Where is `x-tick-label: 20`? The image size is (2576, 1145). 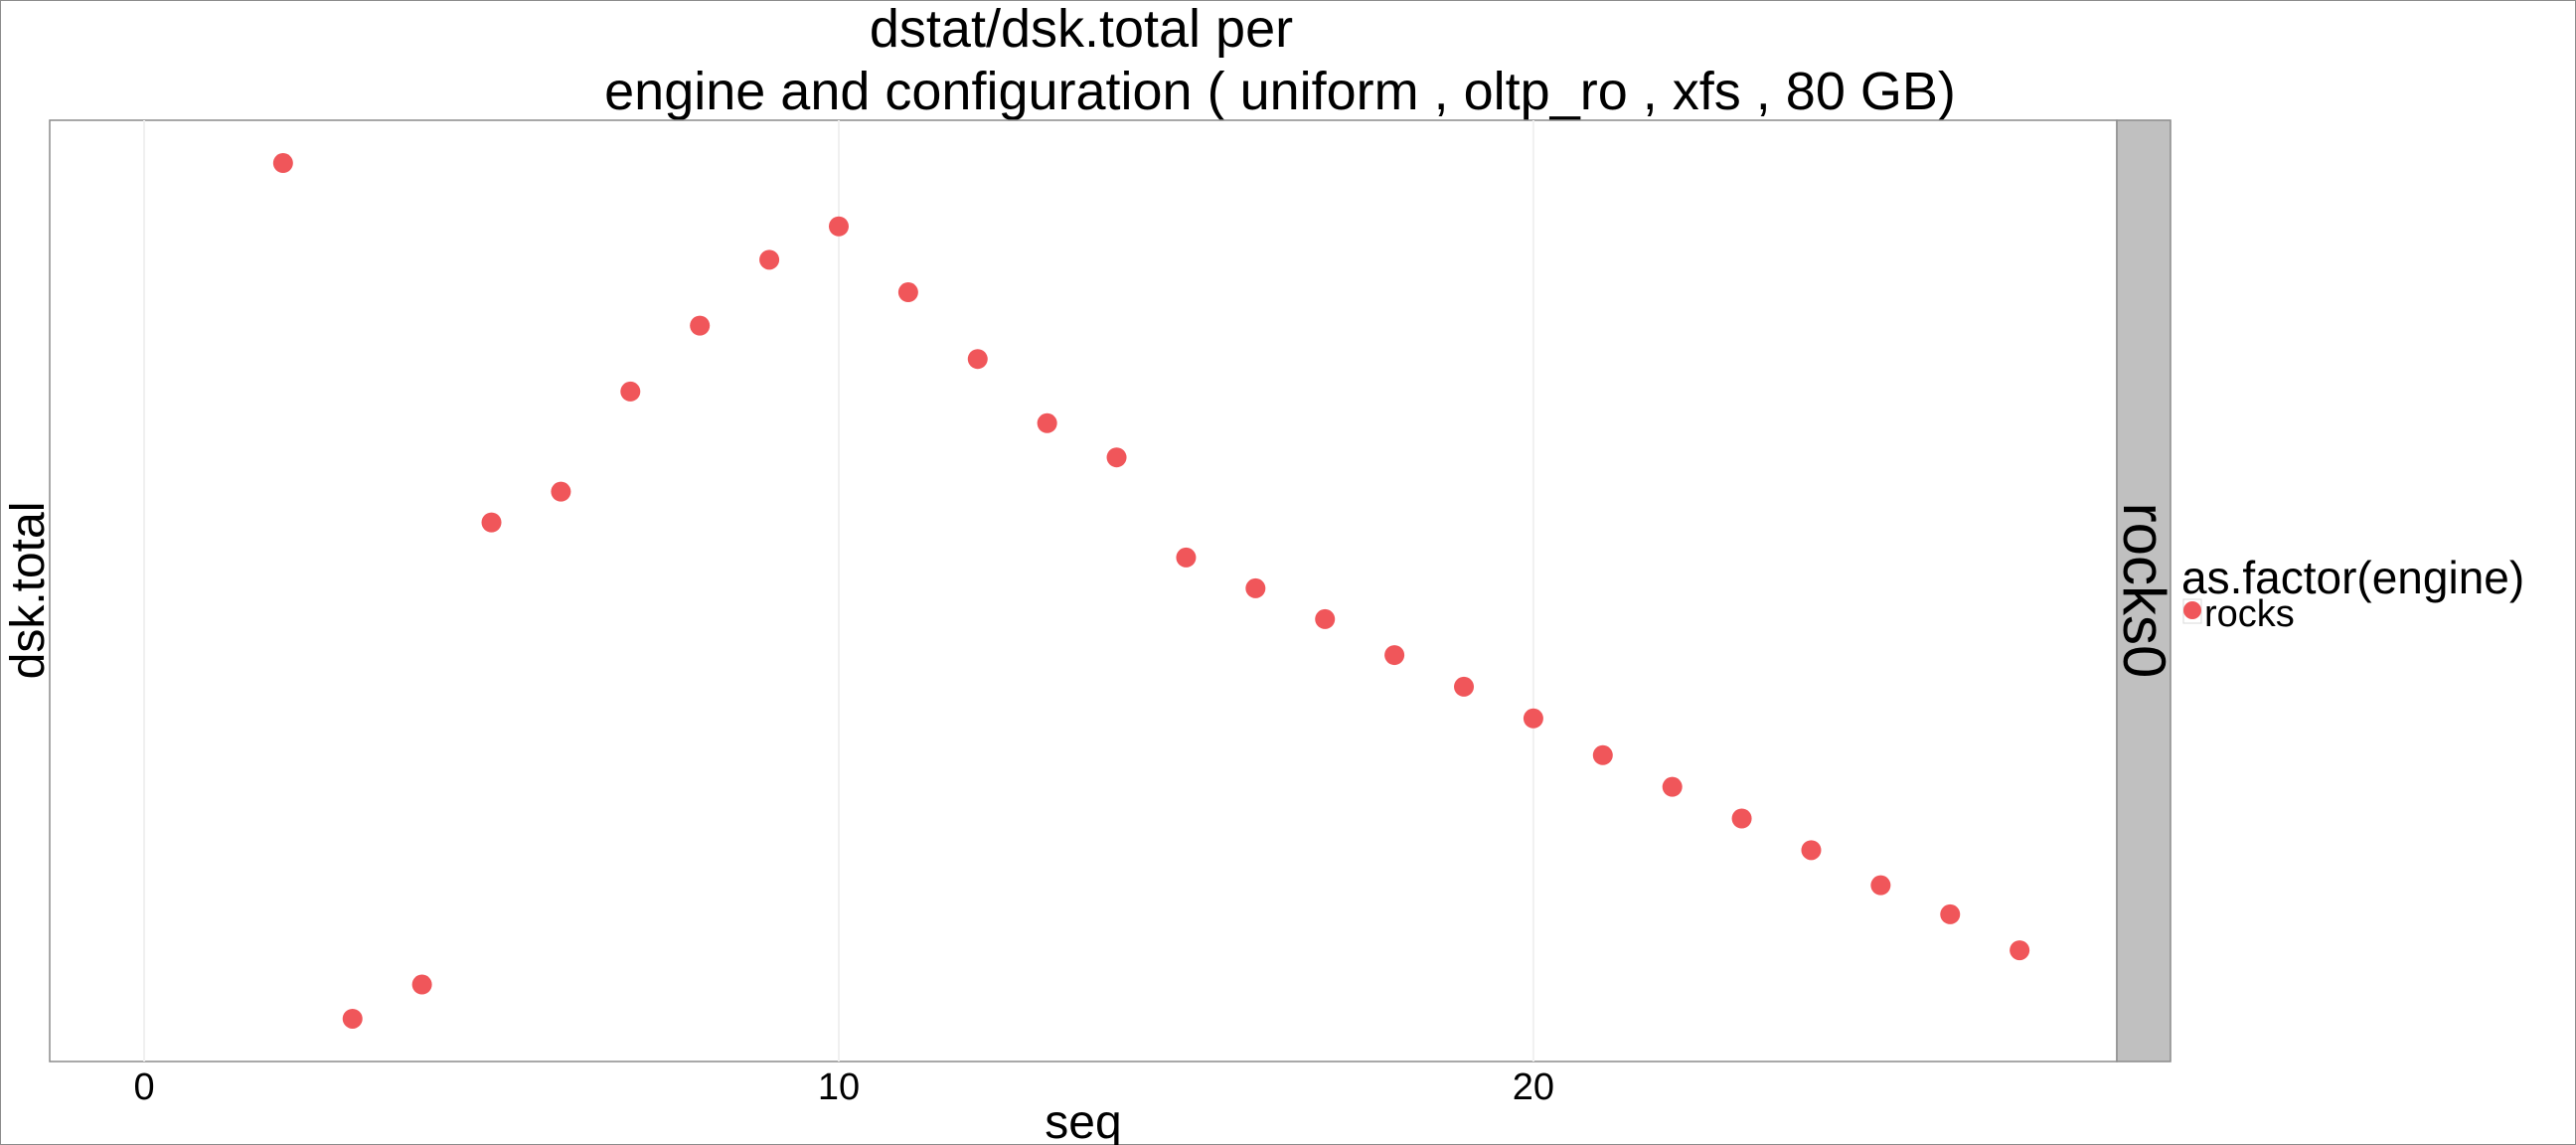 x-tick-label: 20 is located at coordinates (1533, 1087).